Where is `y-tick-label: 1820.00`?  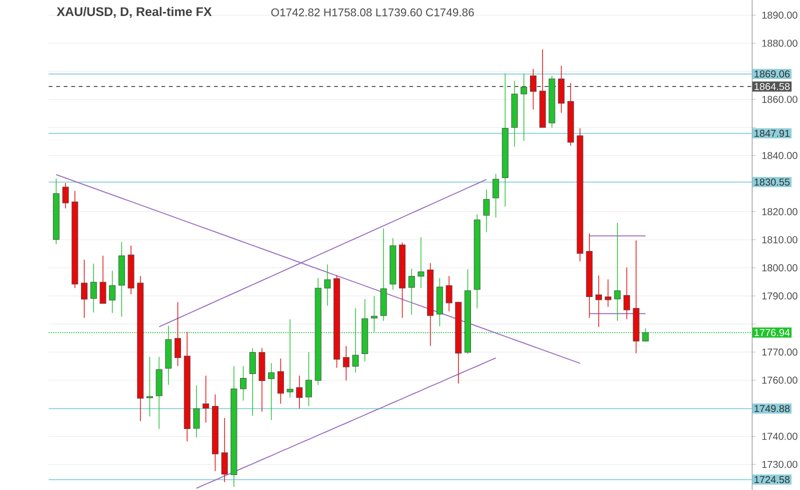 y-tick-label: 1820.00 is located at coordinates (780, 212).